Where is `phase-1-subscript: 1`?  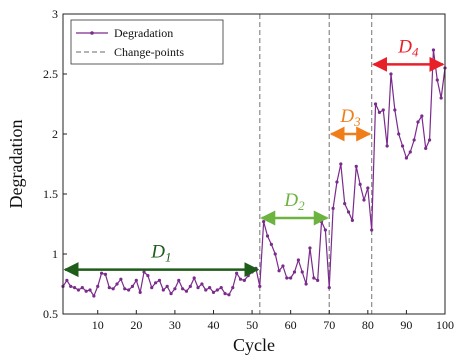
phase-1-subscript: 1 is located at coordinates (168, 257).